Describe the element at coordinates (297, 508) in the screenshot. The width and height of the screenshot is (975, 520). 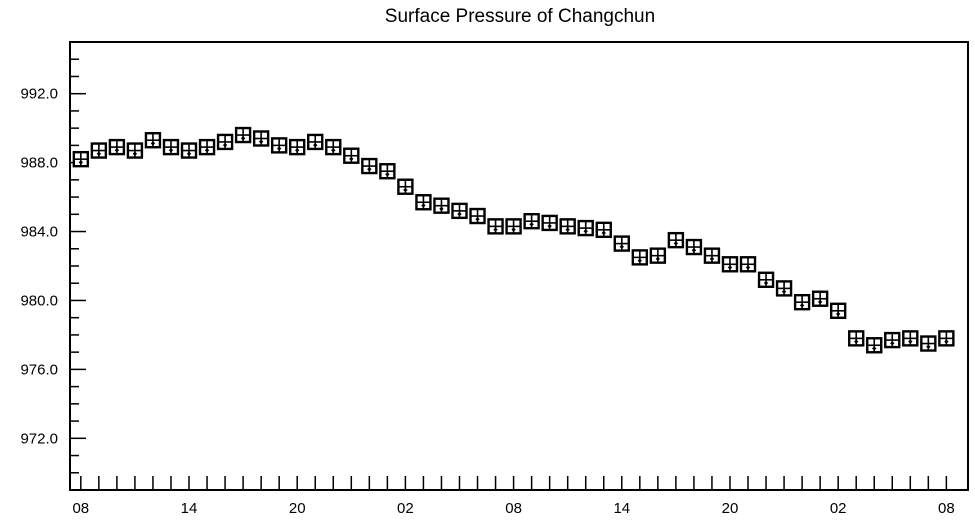
I see `x-tick-label: 20` at that location.